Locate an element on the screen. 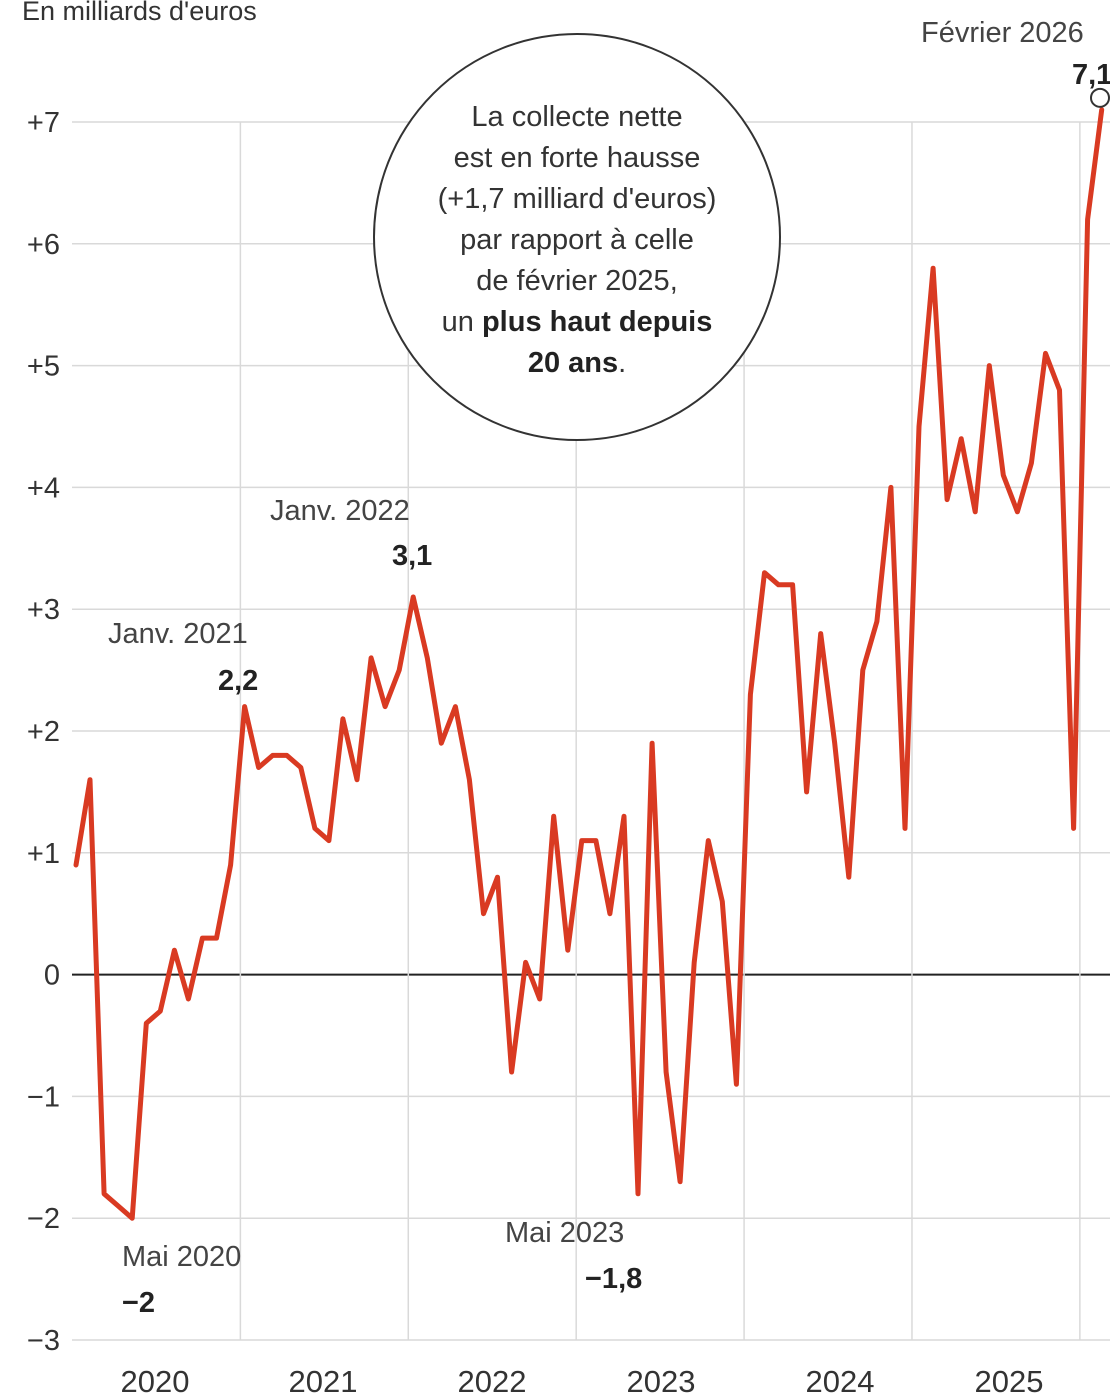 This screenshot has height=1397, width=1110. y-tick-label: +7 is located at coordinates (43, 123).